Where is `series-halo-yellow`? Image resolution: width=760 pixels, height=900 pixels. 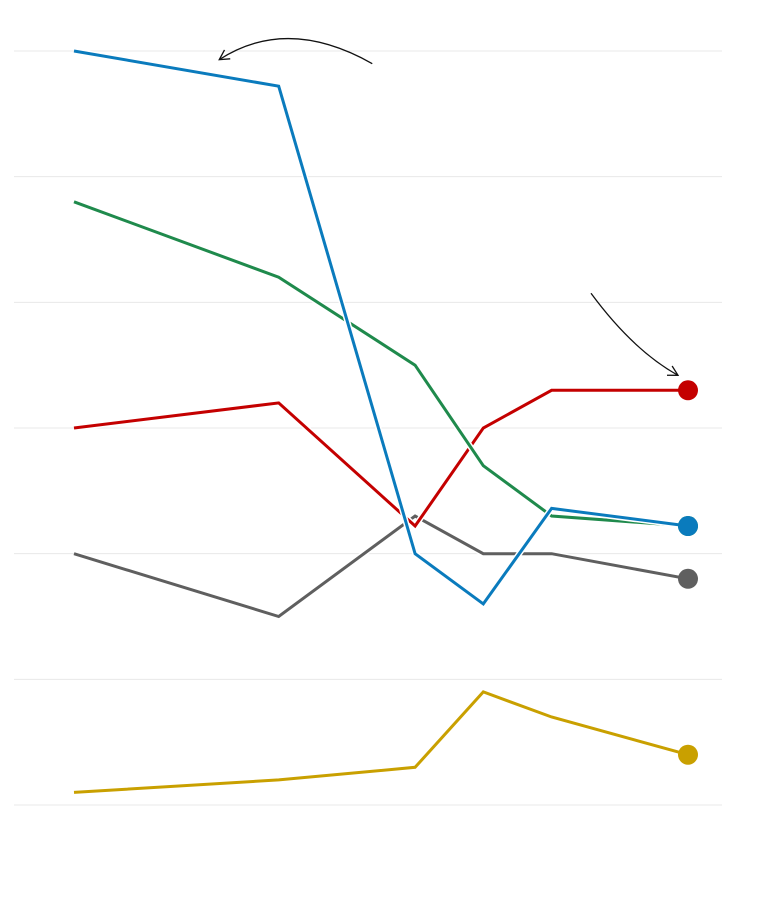 series-halo-yellow is located at coordinates (381, 742).